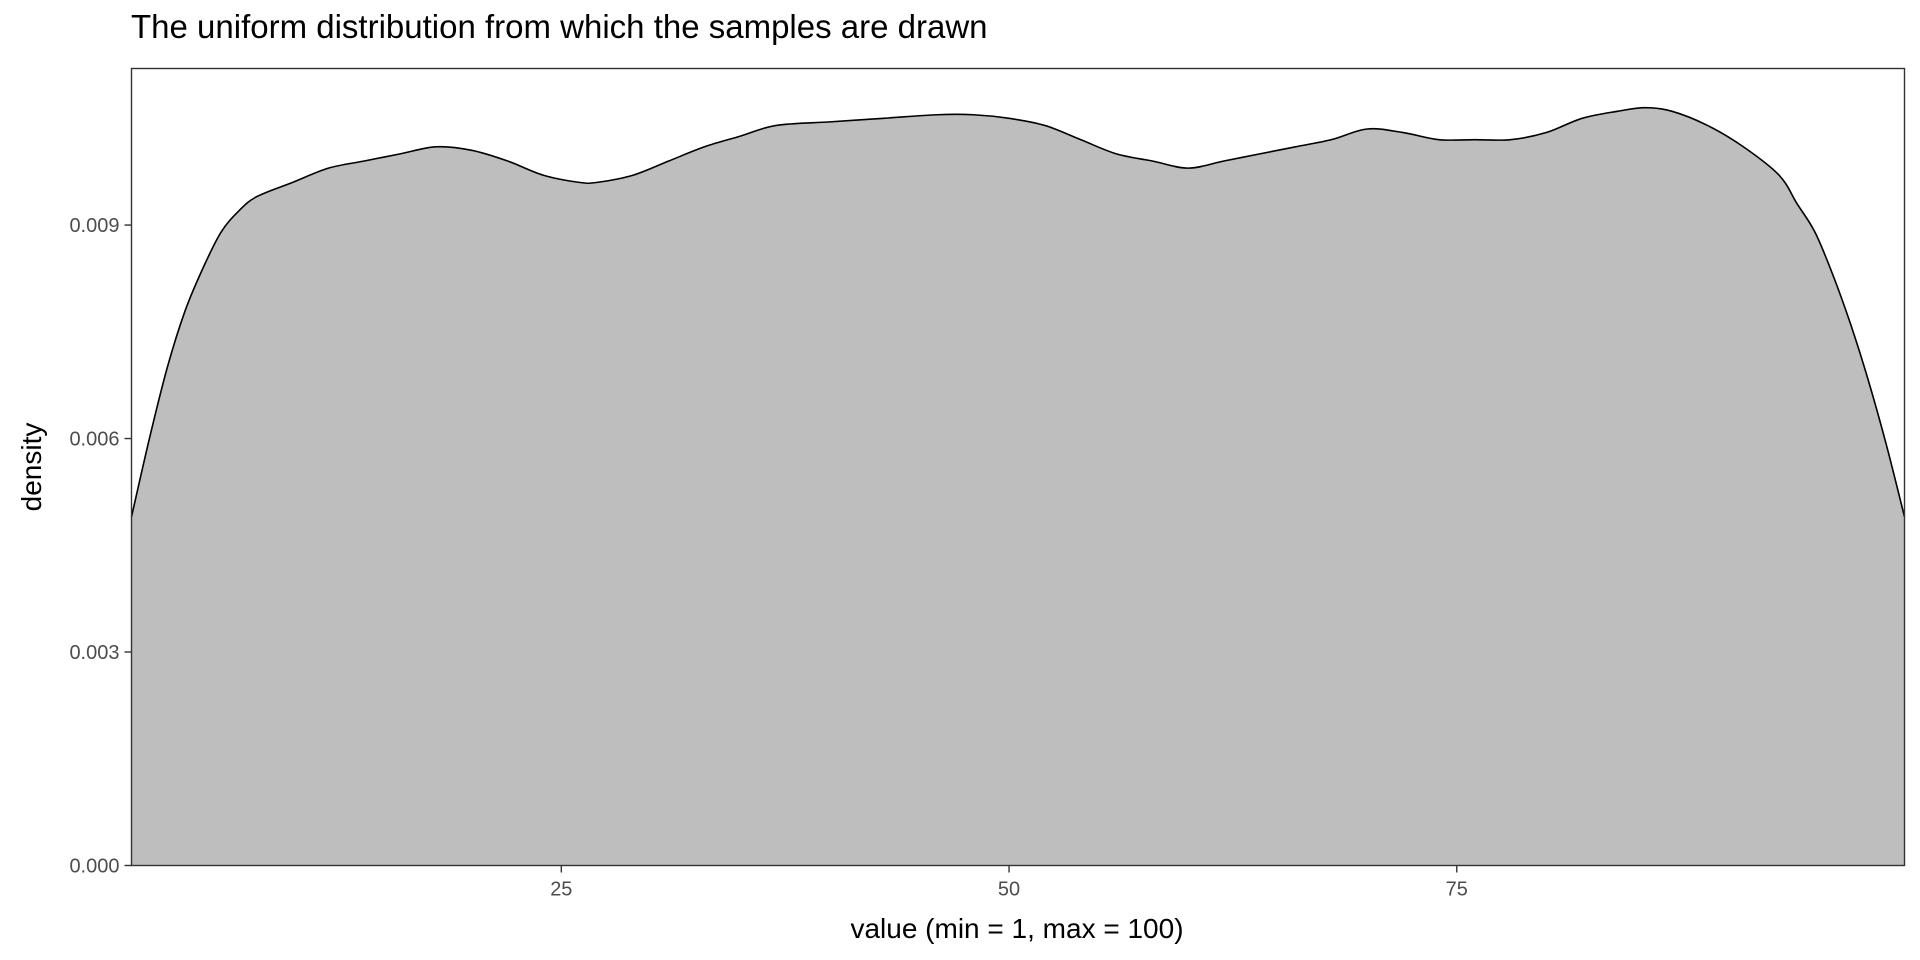 The width and height of the screenshot is (1920, 960). What do you see at coordinates (94, 653) in the screenshot?
I see `y-tick-label: 0.003` at bounding box center [94, 653].